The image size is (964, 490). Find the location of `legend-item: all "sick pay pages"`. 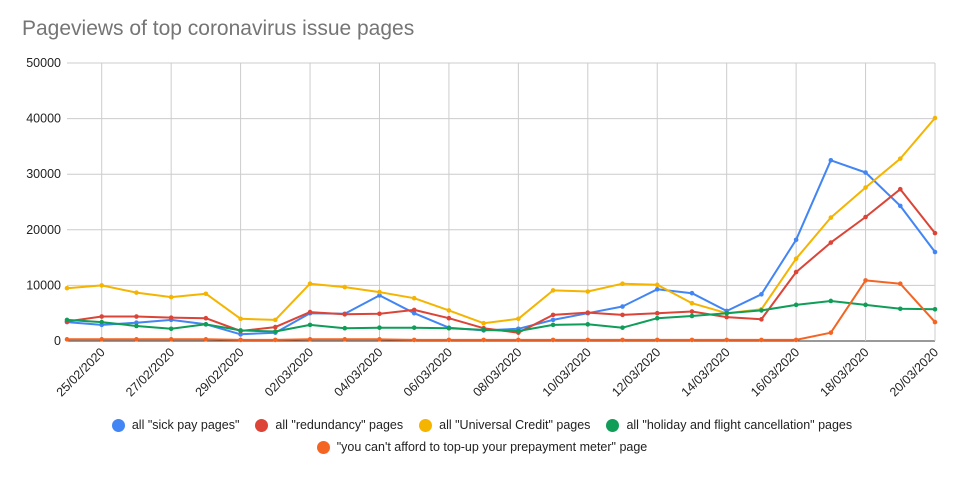

legend-item: all "sick pay pages" is located at coordinates (175, 425).